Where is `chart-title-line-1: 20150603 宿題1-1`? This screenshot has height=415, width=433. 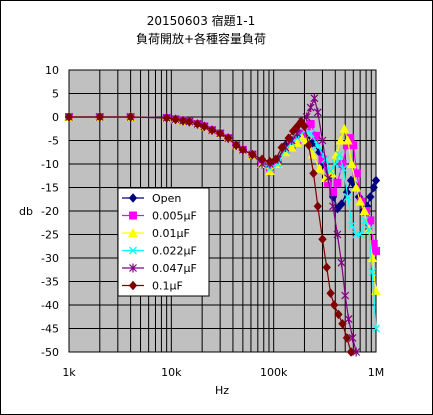 chart-title-line-1: 20150603 宿題1-1 is located at coordinates (201, 20).